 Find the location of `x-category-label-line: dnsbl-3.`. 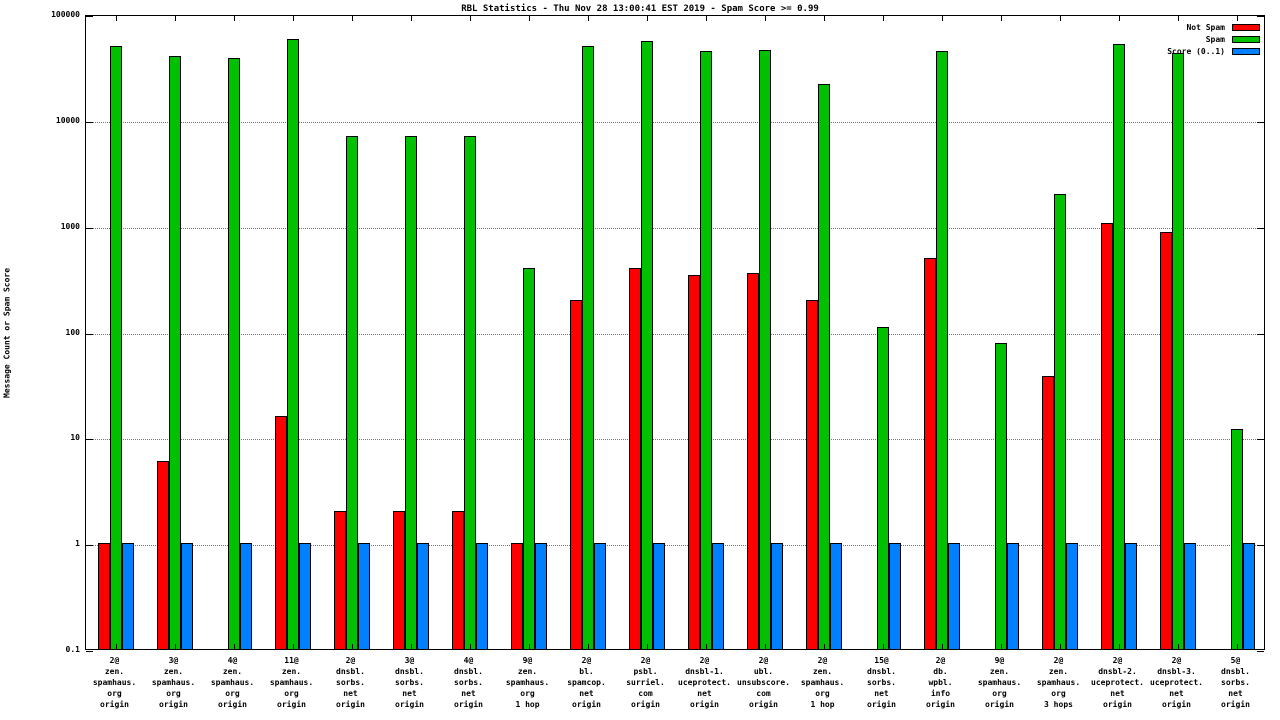

x-category-label-line: dnsbl-3. is located at coordinates (1176, 671).